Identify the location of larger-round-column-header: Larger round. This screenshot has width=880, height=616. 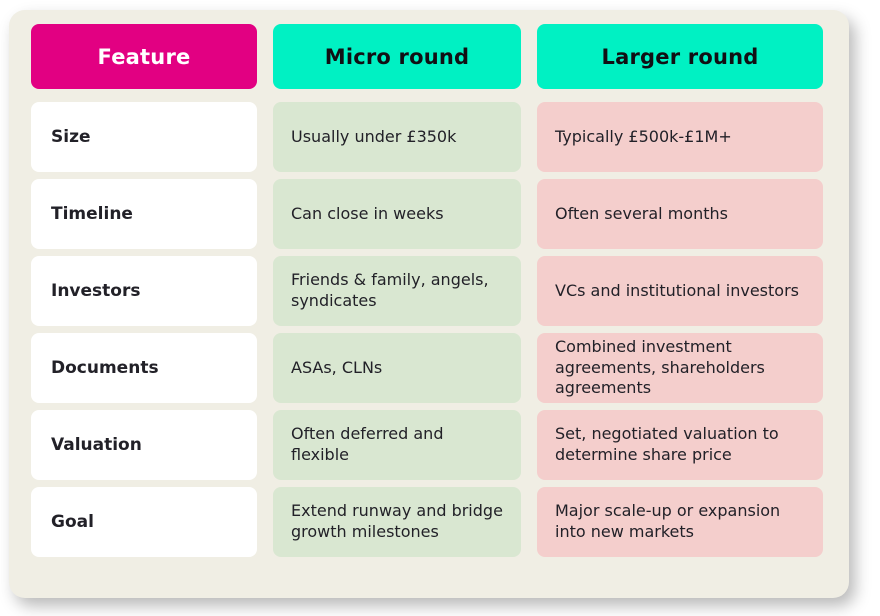
(680, 56).